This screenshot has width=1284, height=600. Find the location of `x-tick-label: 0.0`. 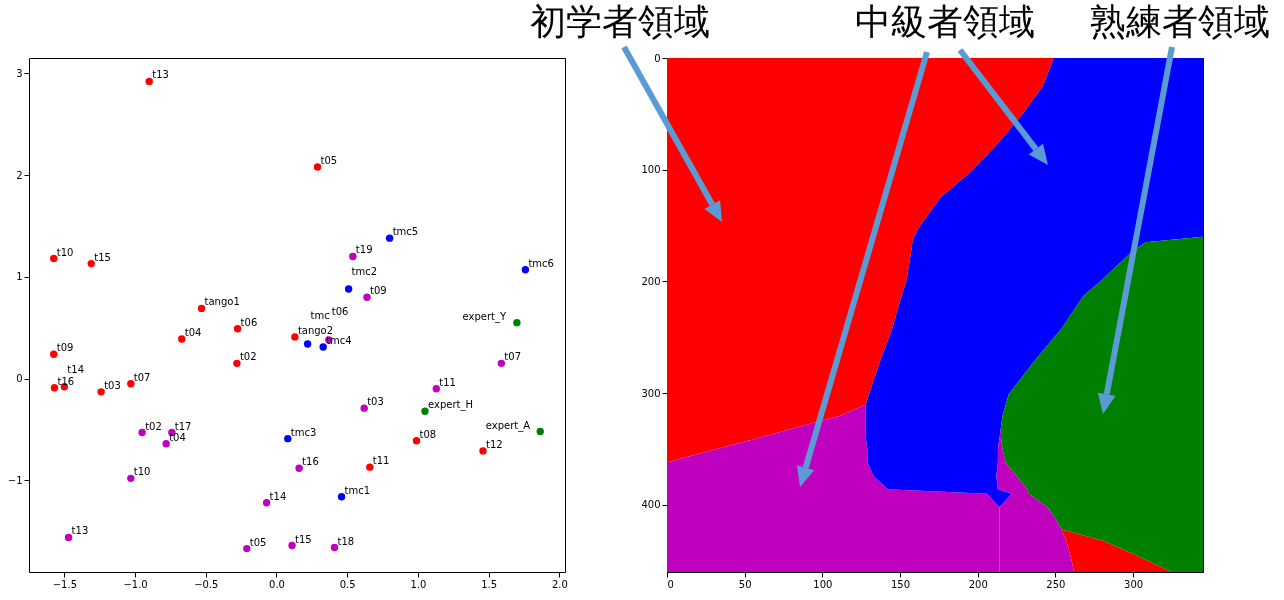

x-tick-label: 0.0 is located at coordinates (277, 584).